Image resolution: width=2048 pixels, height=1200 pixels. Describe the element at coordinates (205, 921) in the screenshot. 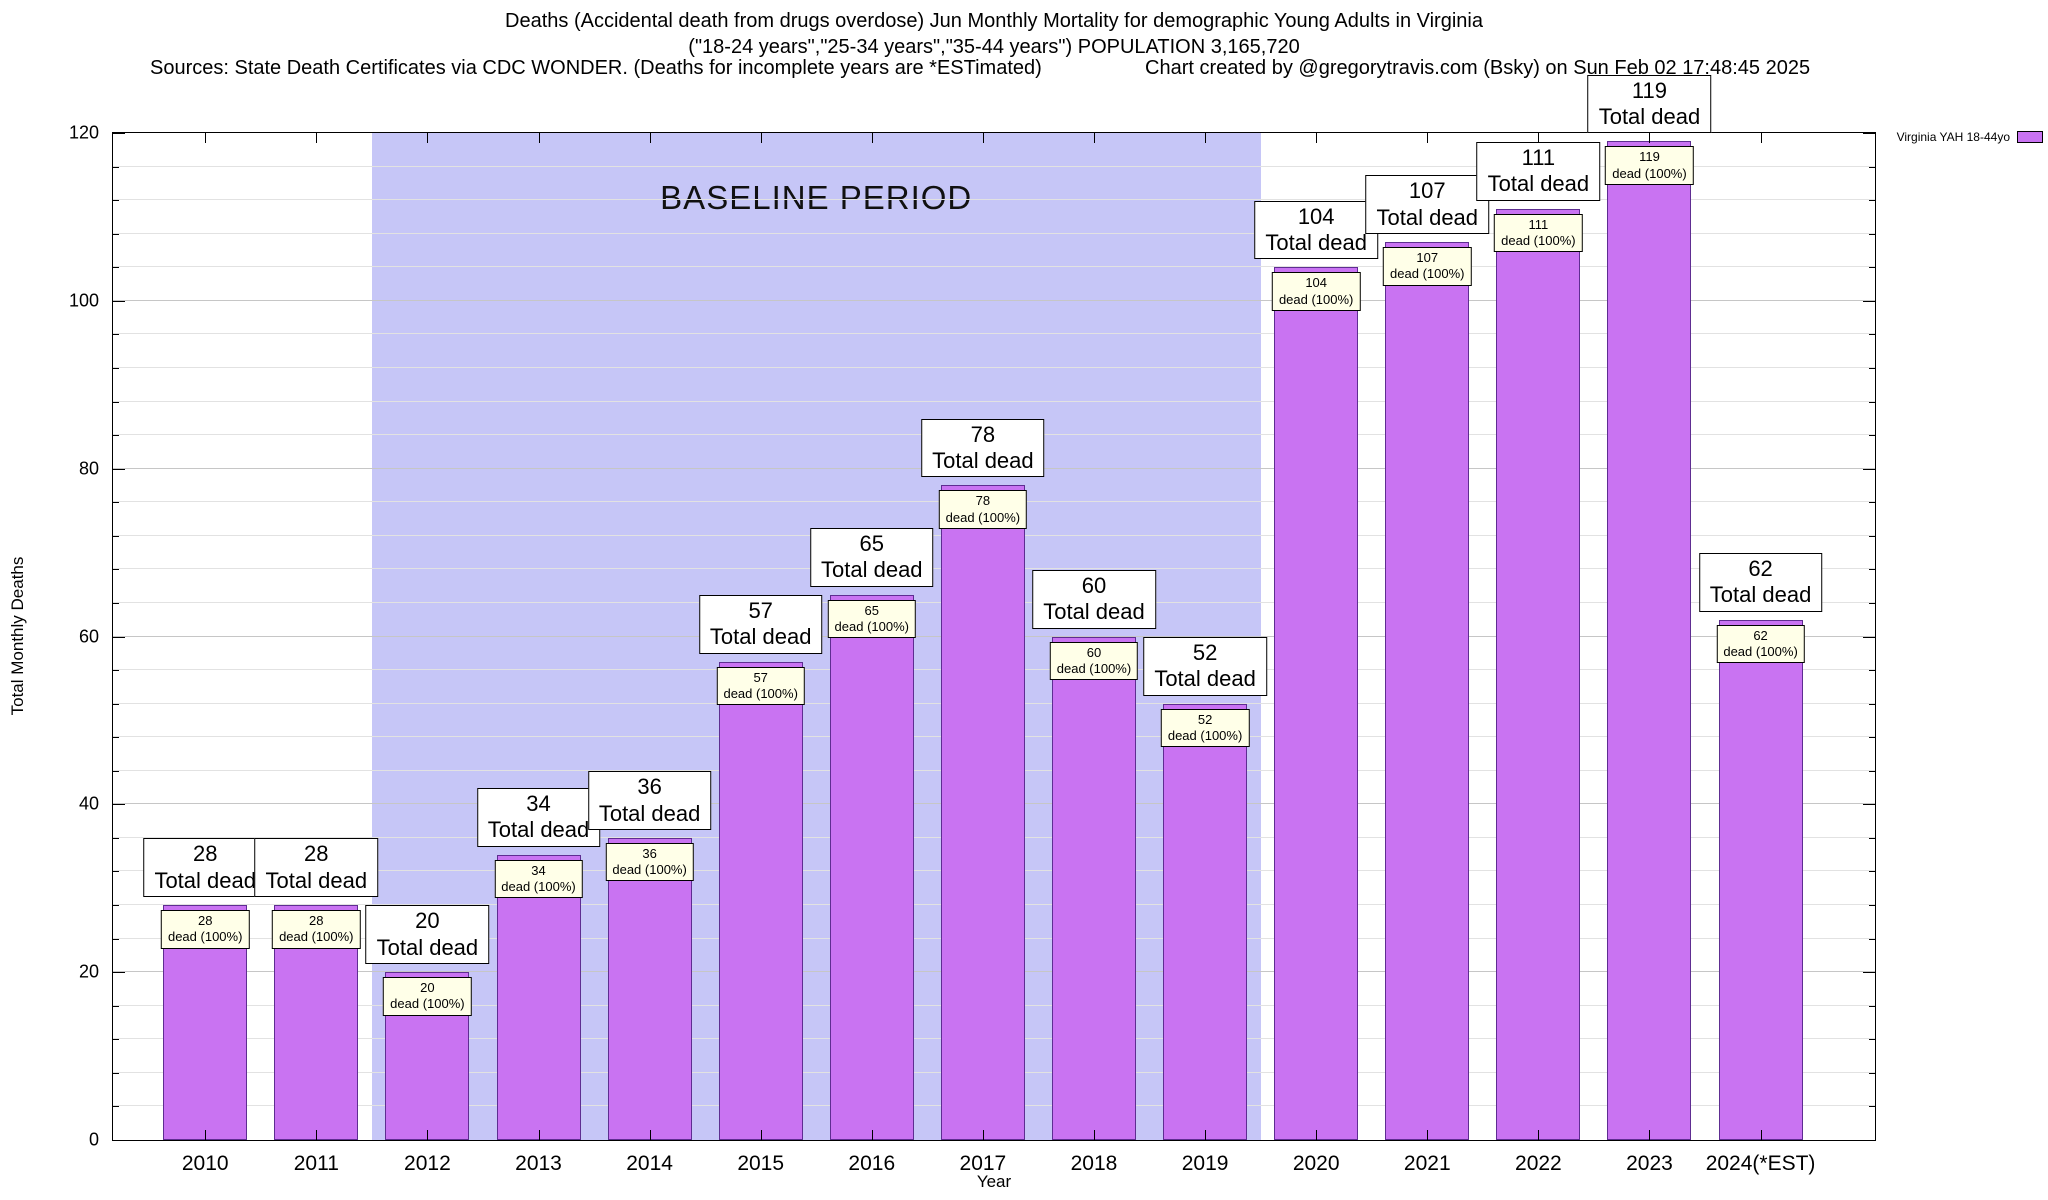

I see `bar-inner-value: 28` at that location.